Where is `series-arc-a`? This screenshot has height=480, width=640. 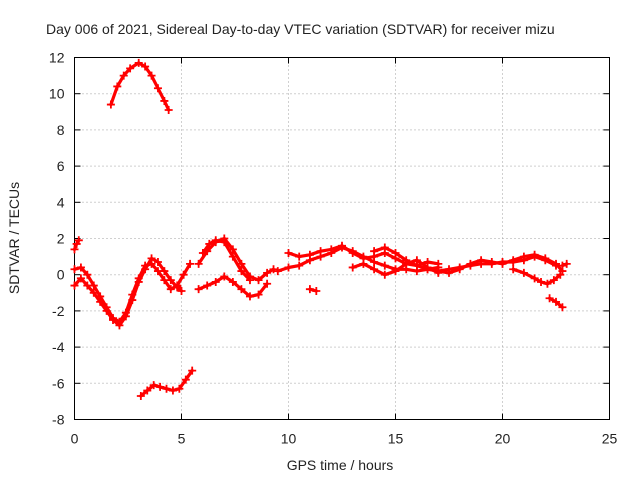
series-arc-a is located at coordinates (132, 292).